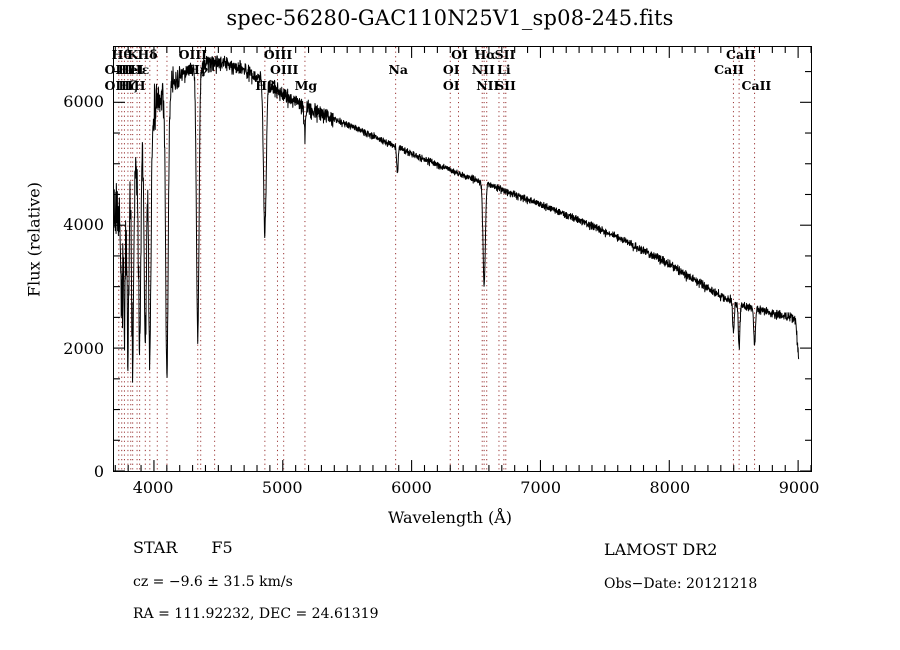 The width and height of the screenshot is (900, 650). I want to click on obs-date: Obs−Date: 20121218, so click(681, 584).